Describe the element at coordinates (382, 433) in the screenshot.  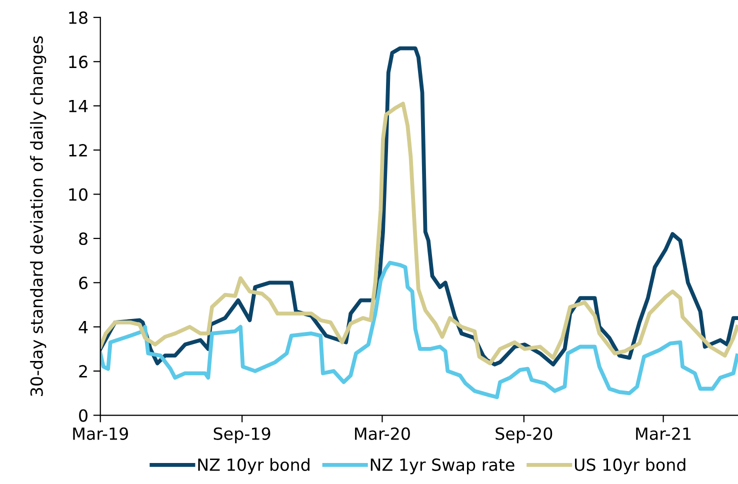
I see `x-tick-label: Mar-20` at that location.